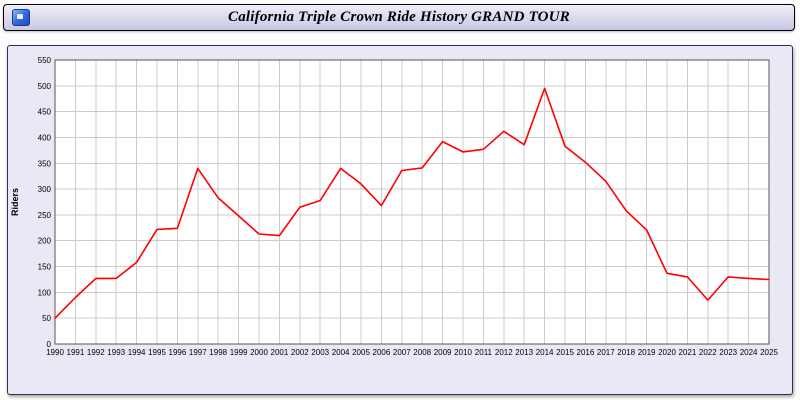 This screenshot has height=400, width=800. I want to click on svg-text: 250, so click(45, 215).